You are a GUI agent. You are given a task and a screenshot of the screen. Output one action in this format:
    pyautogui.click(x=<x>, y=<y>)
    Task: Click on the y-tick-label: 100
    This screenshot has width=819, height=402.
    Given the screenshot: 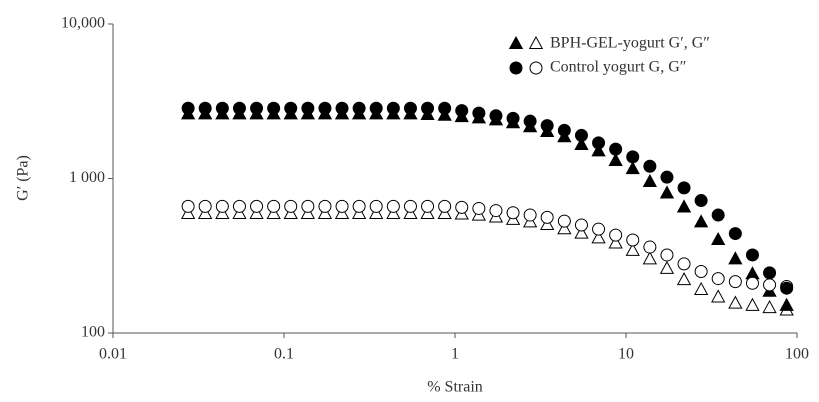 What is the action you would take?
    pyautogui.click(x=93, y=332)
    